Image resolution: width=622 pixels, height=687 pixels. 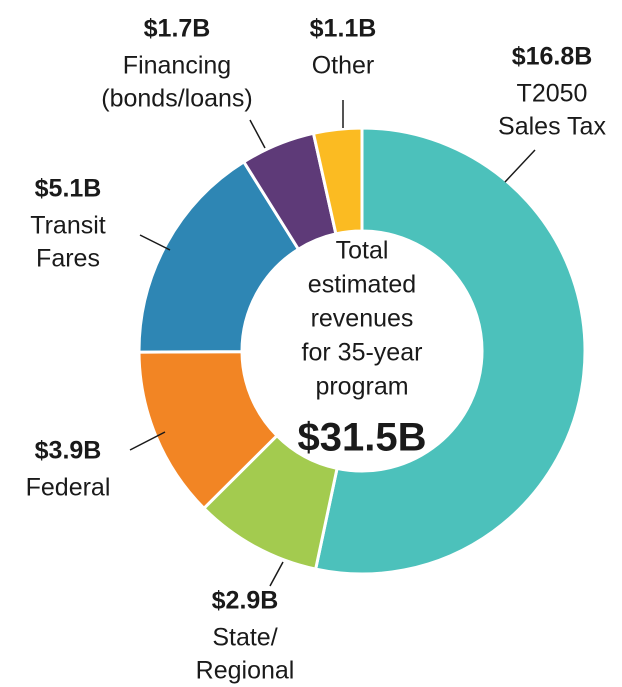 What do you see at coordinates (362, 319) in the screenshot?
I see `center-text: revenues` at bounding box center [362, 319].